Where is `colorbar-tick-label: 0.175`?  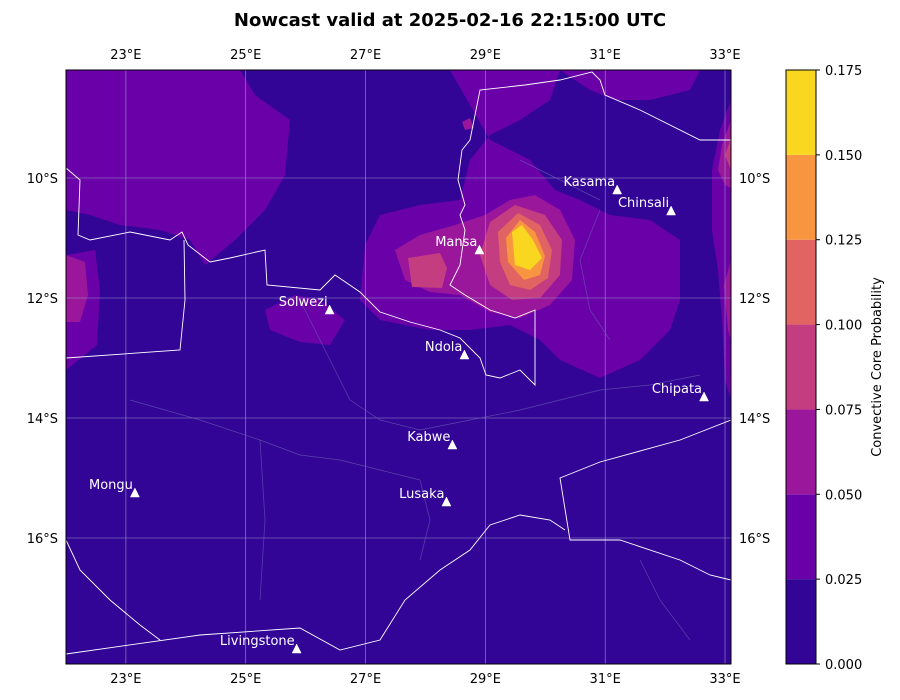
colorbar-tick-label: 0.175 is located at coordinates (843, 71).